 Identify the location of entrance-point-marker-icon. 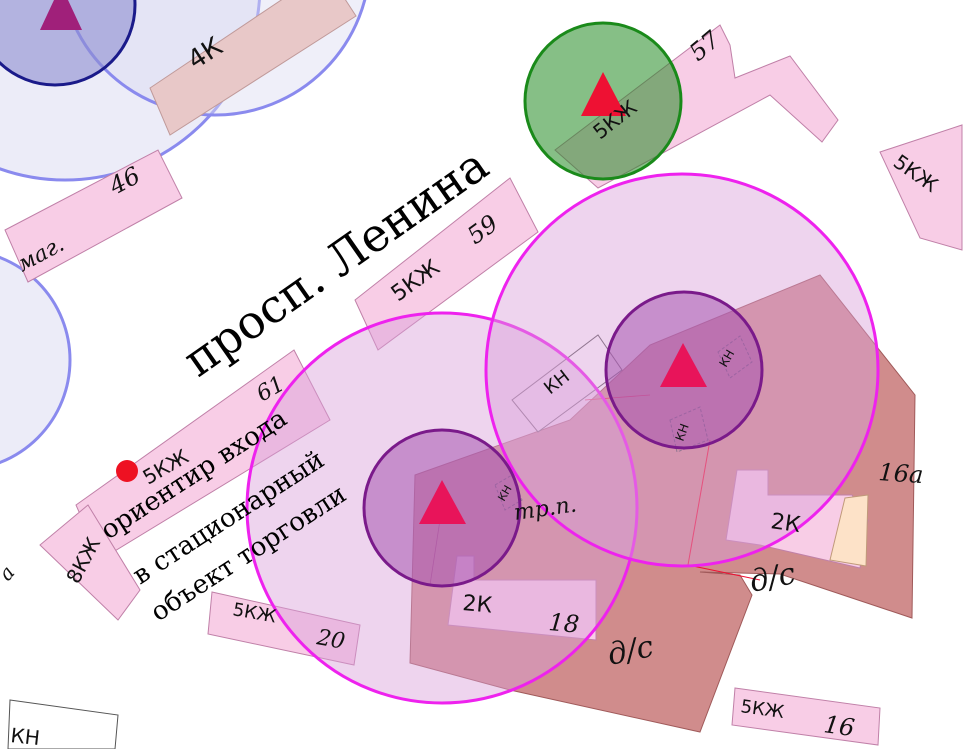
(127, 471).